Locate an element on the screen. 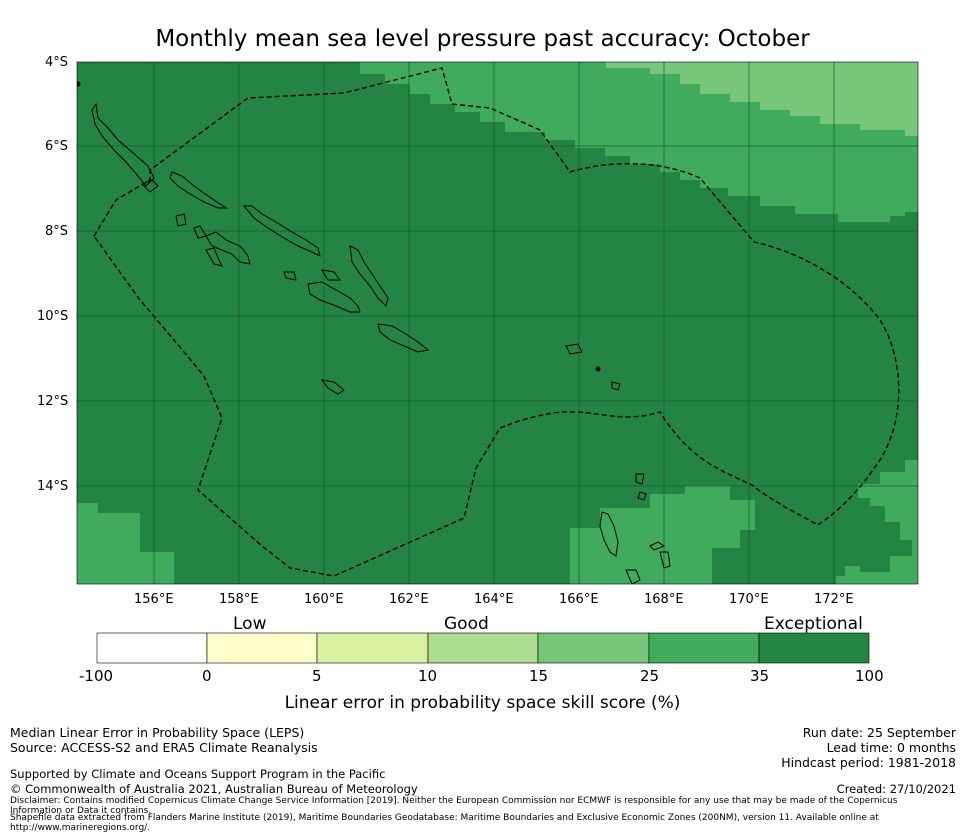 Image resolution: width=965 pixels, height=839 pixels. footer-created: Created: 27/10/2021 is located at coordinates (896, 789).